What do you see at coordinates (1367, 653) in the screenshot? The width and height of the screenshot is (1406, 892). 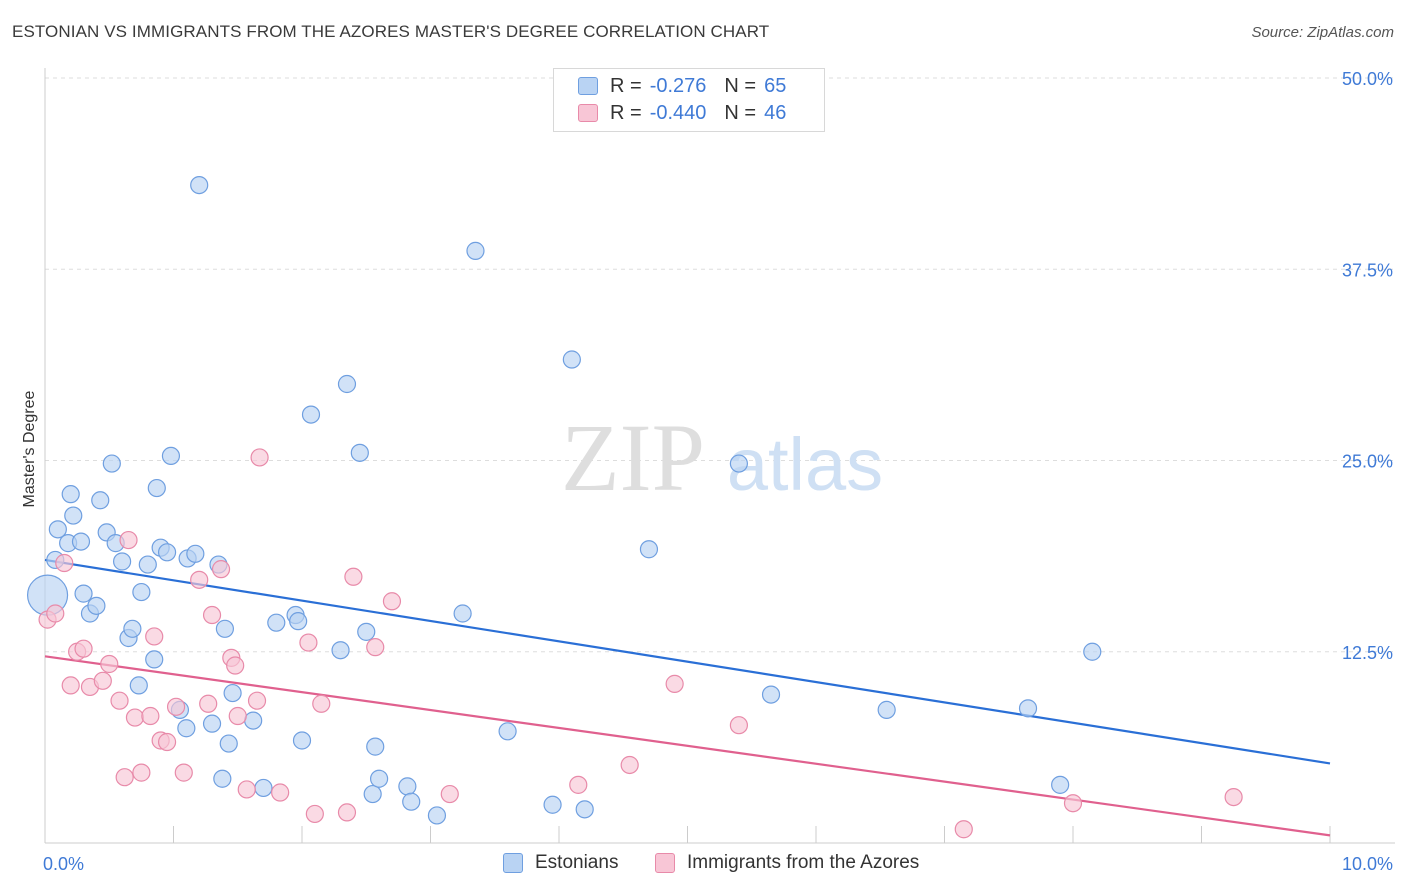 I see `y-tick-label-0: 12.5%` at bounding box center [1367, 653].